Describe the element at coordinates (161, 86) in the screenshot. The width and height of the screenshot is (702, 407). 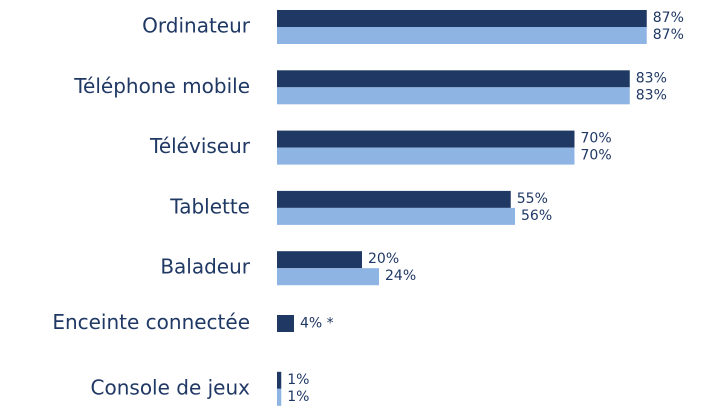
I see `category-label: Téléphone mobile` at that location.